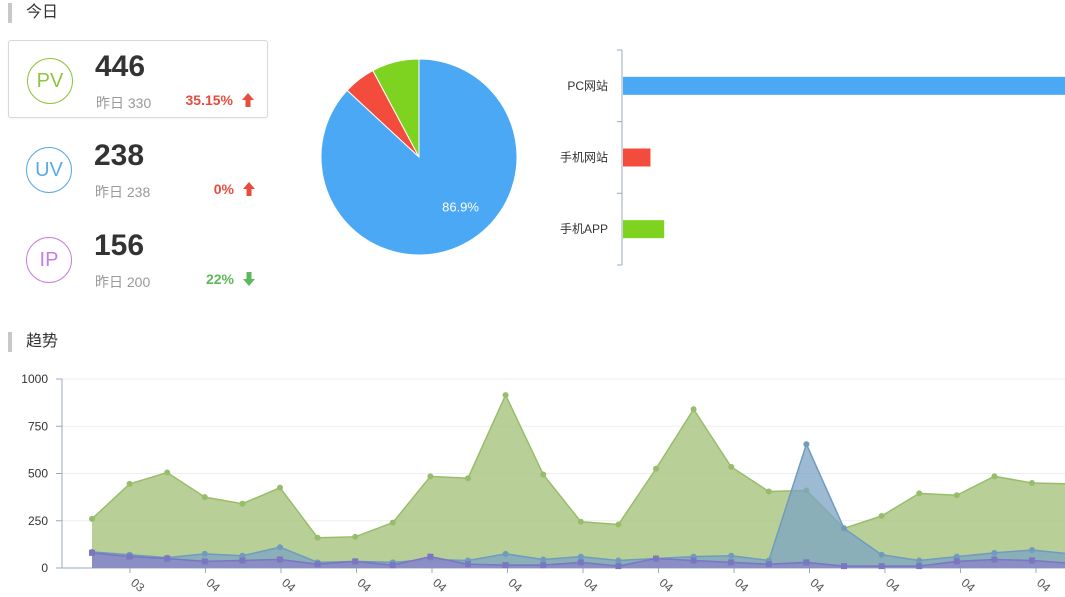  What do you see at coordinates (123, 282) in the screenshot?
I see `stat-yesterday: 昨日 200` at bounding box center [123, 282].